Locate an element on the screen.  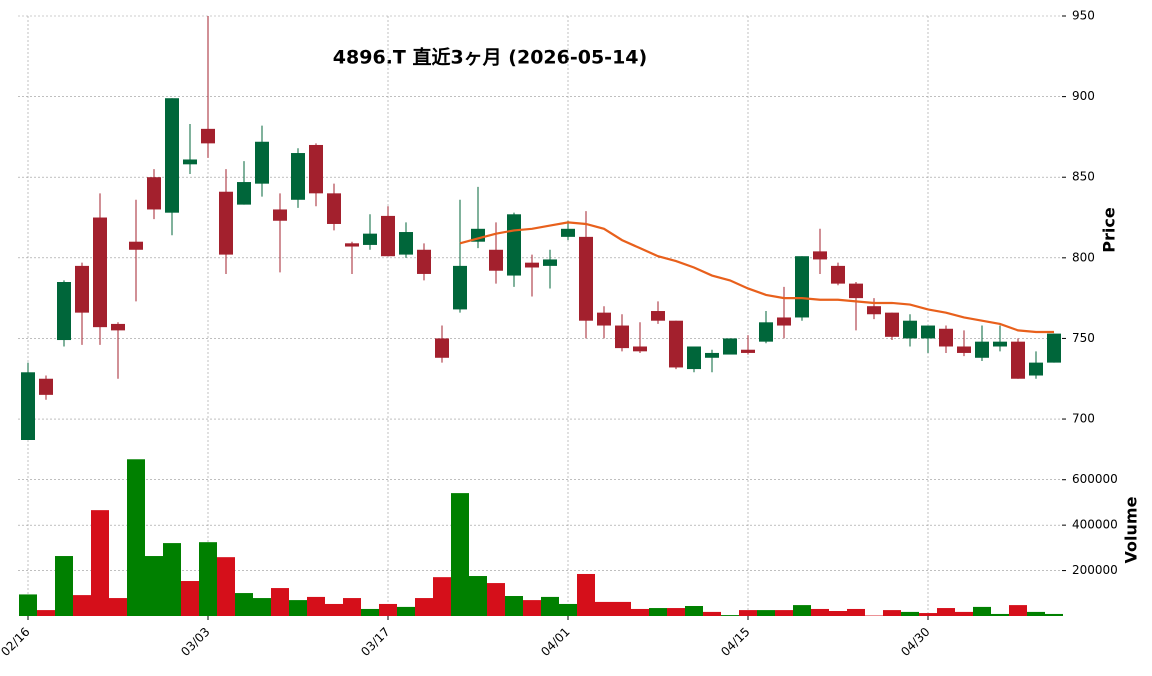
y-tick-label: 200000 is located at coordinates (1095, 570).